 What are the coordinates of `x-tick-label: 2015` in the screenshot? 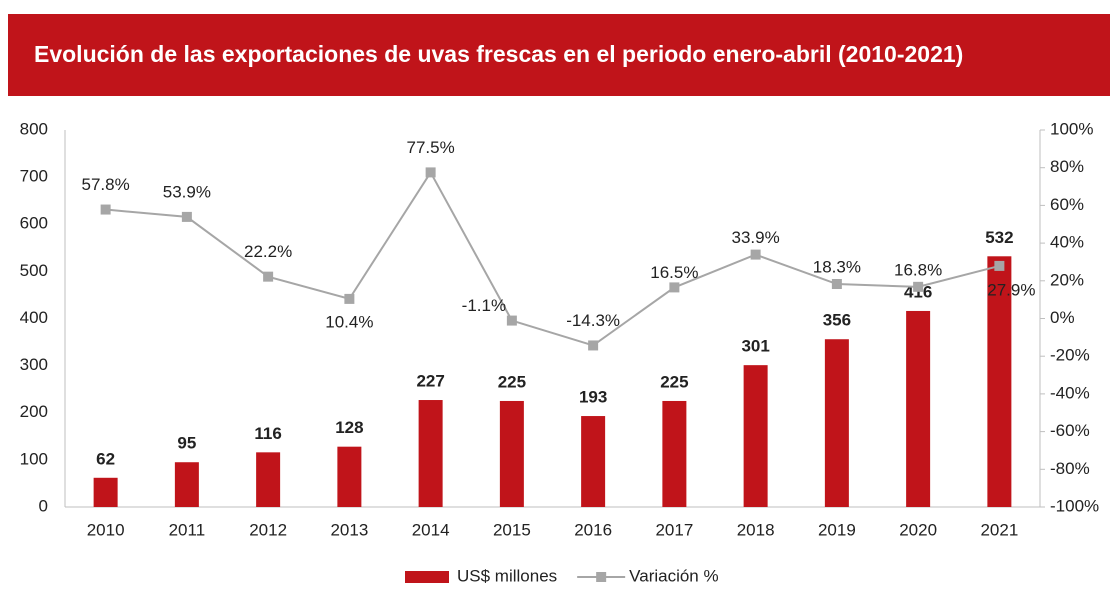 It's located at (512, 529).